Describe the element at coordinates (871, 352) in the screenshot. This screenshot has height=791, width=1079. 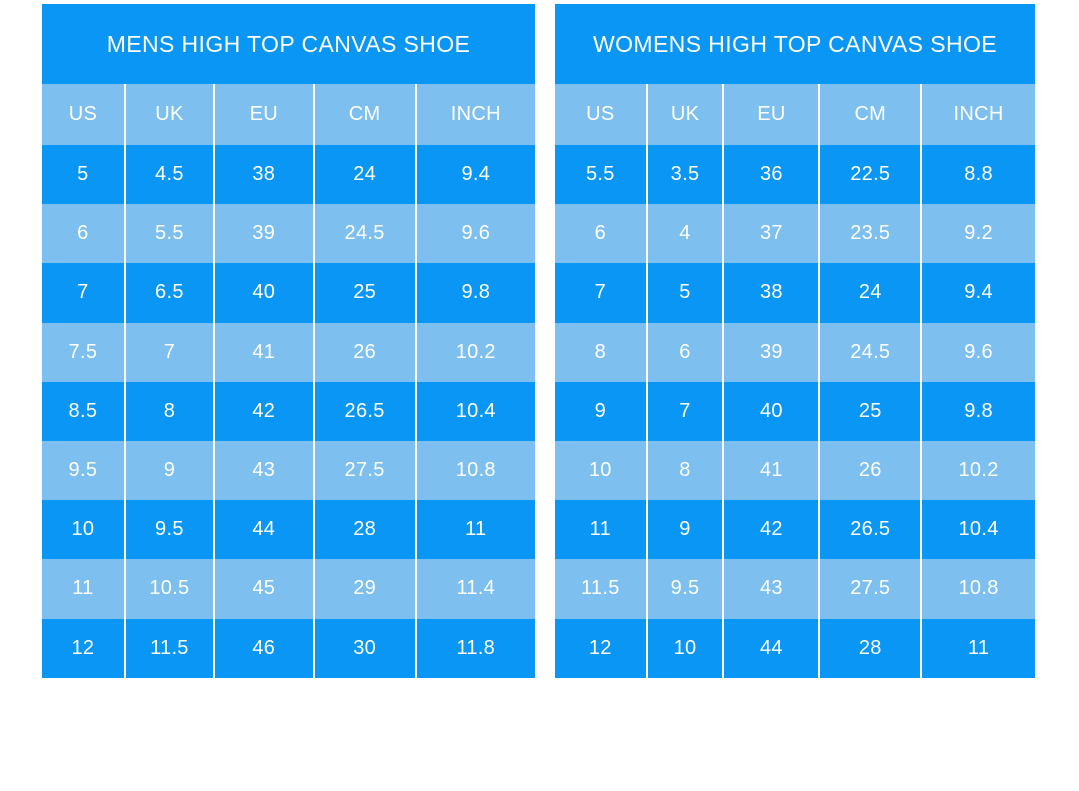
I see `table-cell: 24.5` at that location.